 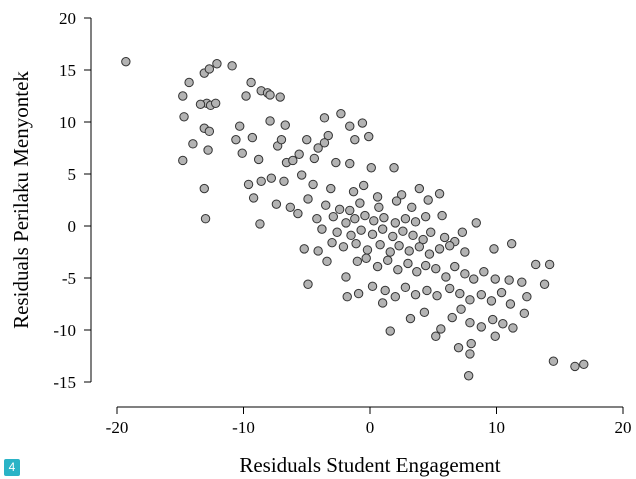 I want to click on y-tick-label: 20, so click(x=67, y=18).